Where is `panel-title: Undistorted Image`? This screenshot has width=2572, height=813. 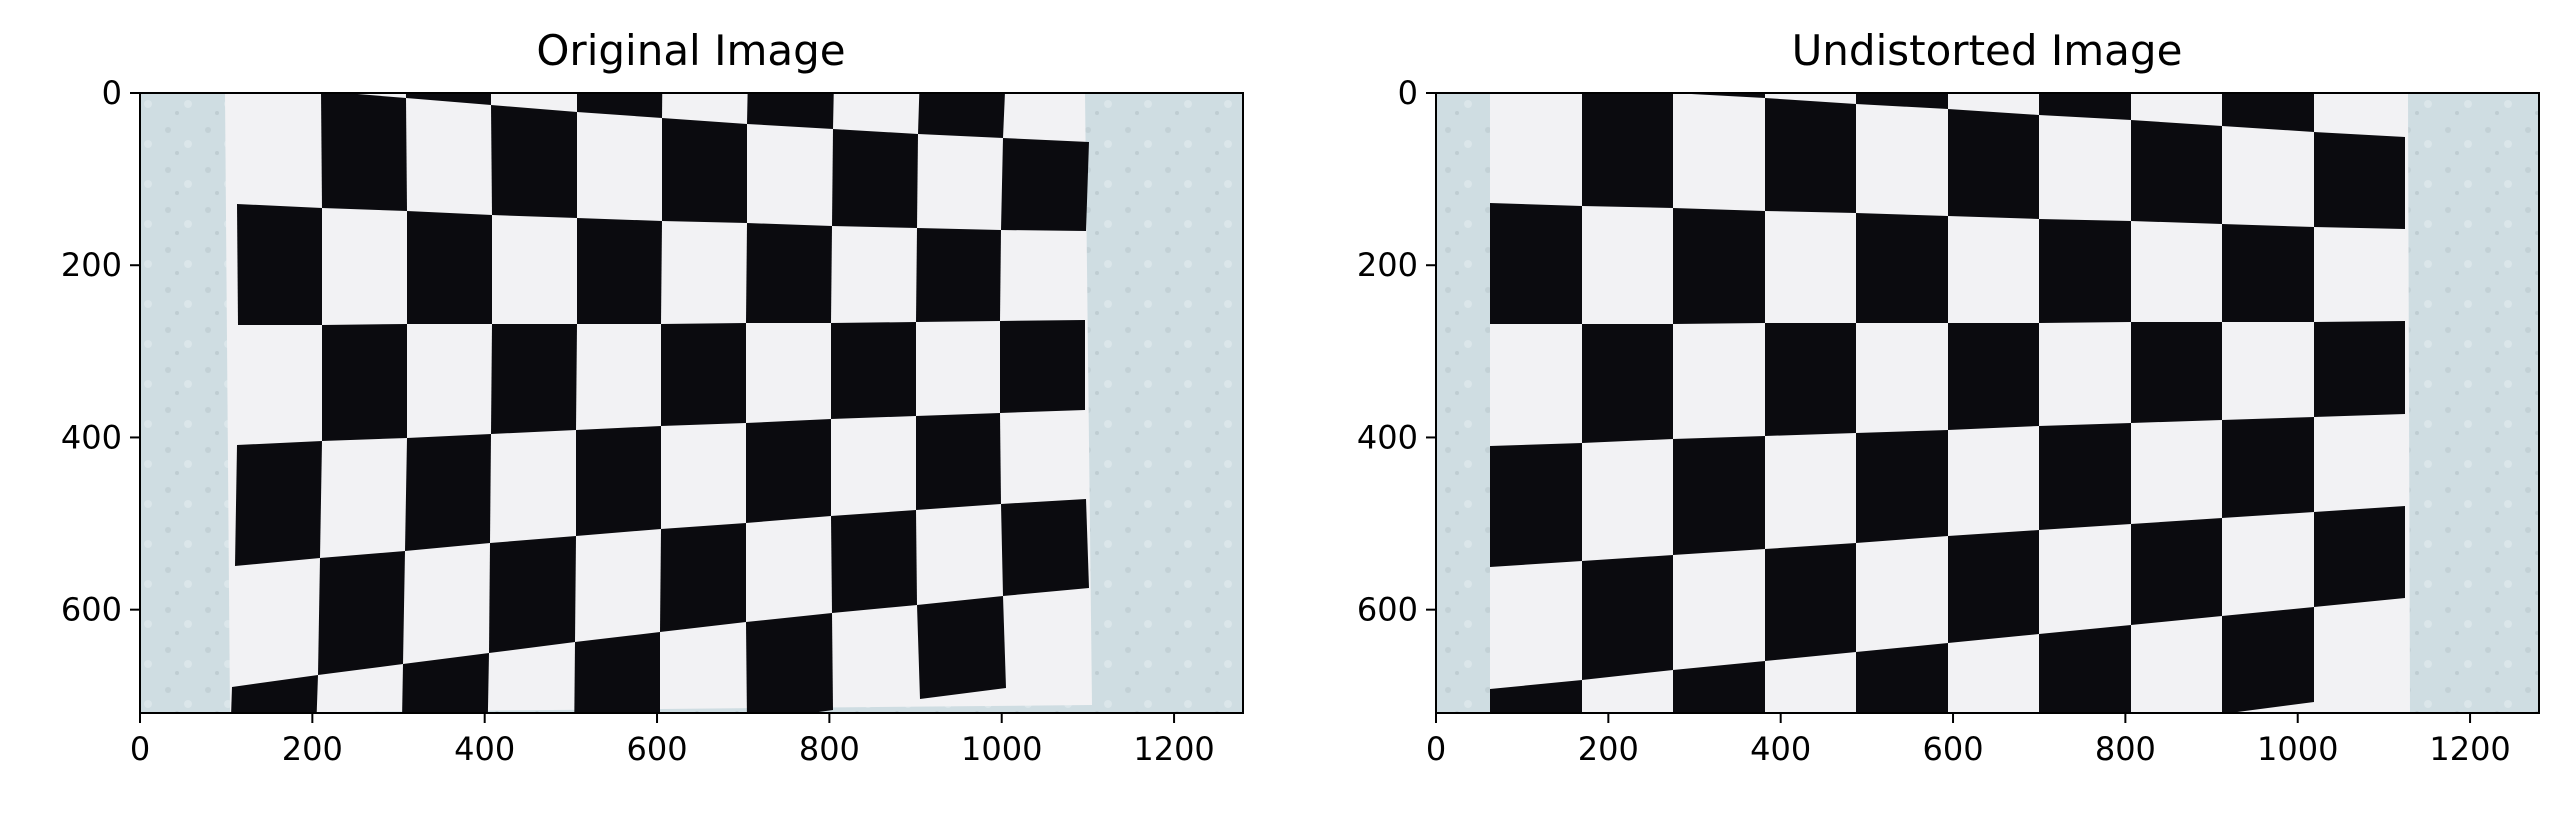 panel-title: Undistorted Image is located at coordinates (1987, 50).